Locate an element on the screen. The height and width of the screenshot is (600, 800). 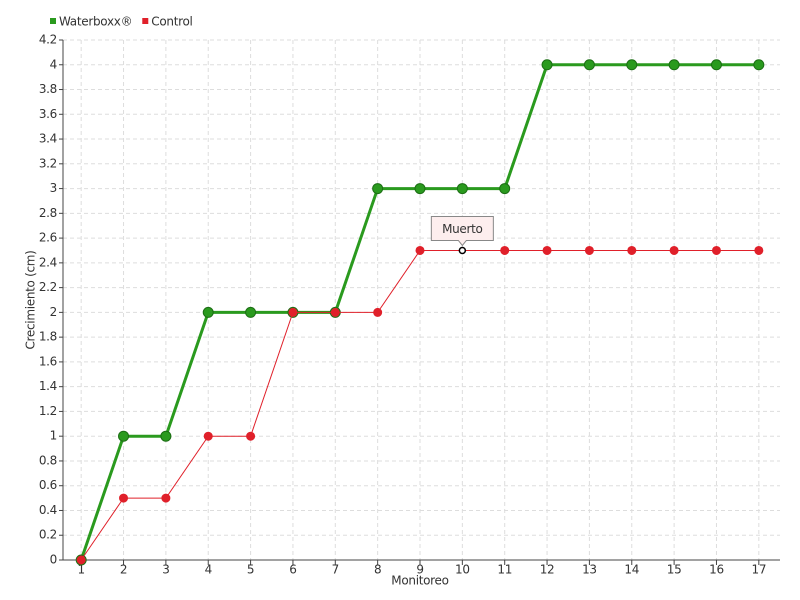
y-tick-label: 0.8 is located at coordinates (48, 460).